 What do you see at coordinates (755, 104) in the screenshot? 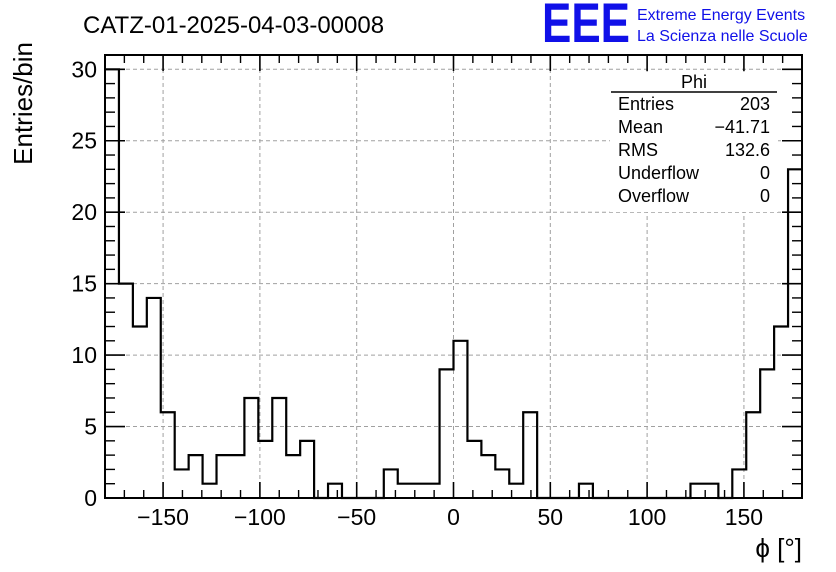
I see `stats-value: 203` at bounding box center [755, 104].